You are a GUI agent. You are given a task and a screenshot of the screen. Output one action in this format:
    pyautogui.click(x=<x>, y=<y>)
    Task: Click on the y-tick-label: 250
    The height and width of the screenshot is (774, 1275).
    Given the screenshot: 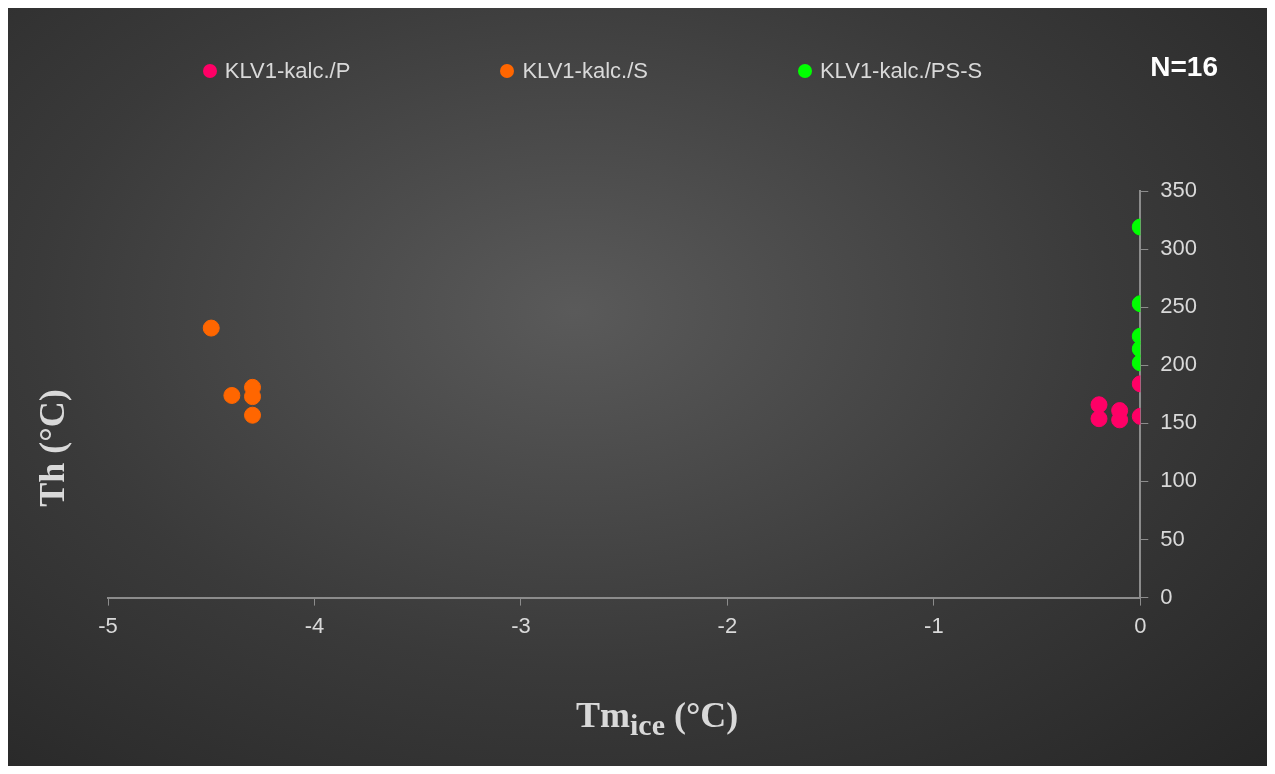 What is the action you would take?
    pyautogui.click(x=1179, y=306)
    